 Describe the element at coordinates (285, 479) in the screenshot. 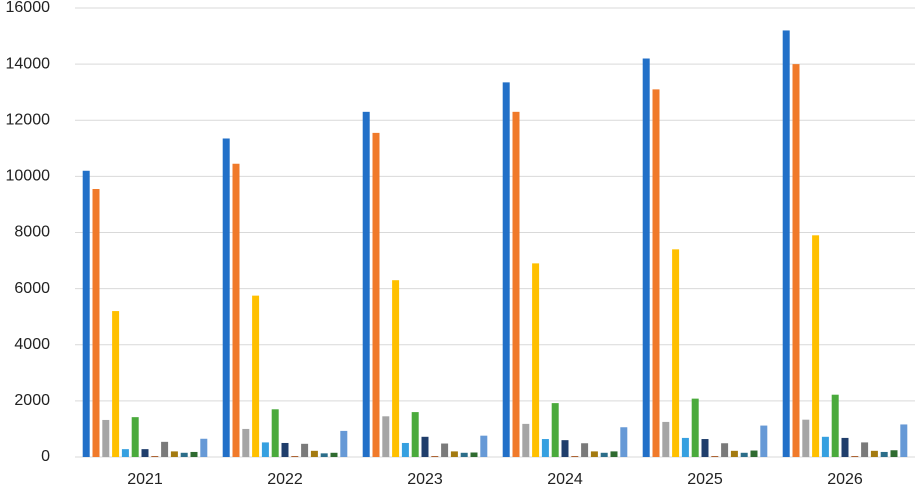

I see `x-tick-label: 2022` at that location.